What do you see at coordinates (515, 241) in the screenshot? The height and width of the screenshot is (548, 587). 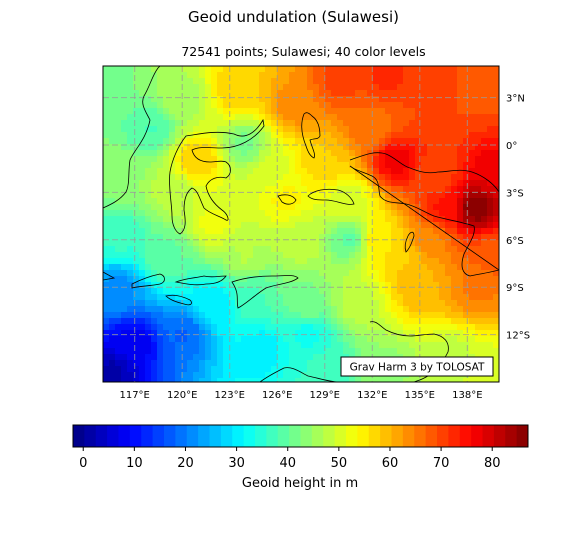 I see `lat-tick-label: 6°S` at bounding box center [515, 241].